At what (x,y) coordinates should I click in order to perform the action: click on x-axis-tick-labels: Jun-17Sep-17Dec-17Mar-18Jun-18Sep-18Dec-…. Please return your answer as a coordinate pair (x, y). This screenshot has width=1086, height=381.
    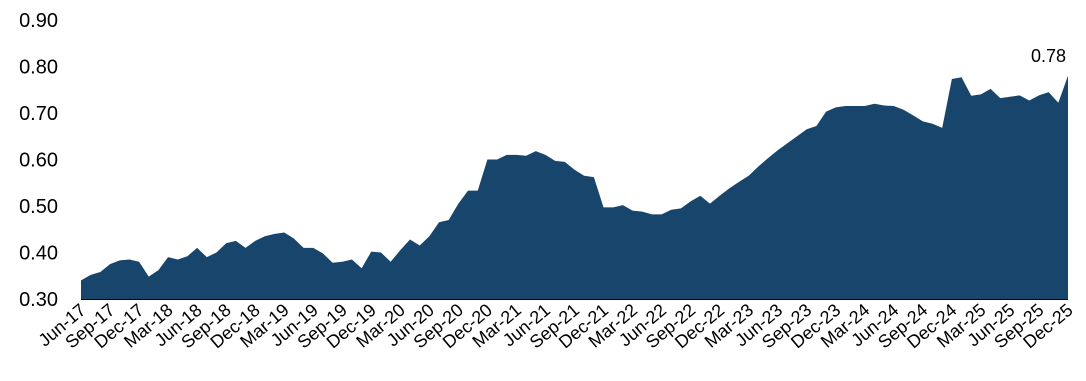
    Looking at the image, I should click on (556, 326).